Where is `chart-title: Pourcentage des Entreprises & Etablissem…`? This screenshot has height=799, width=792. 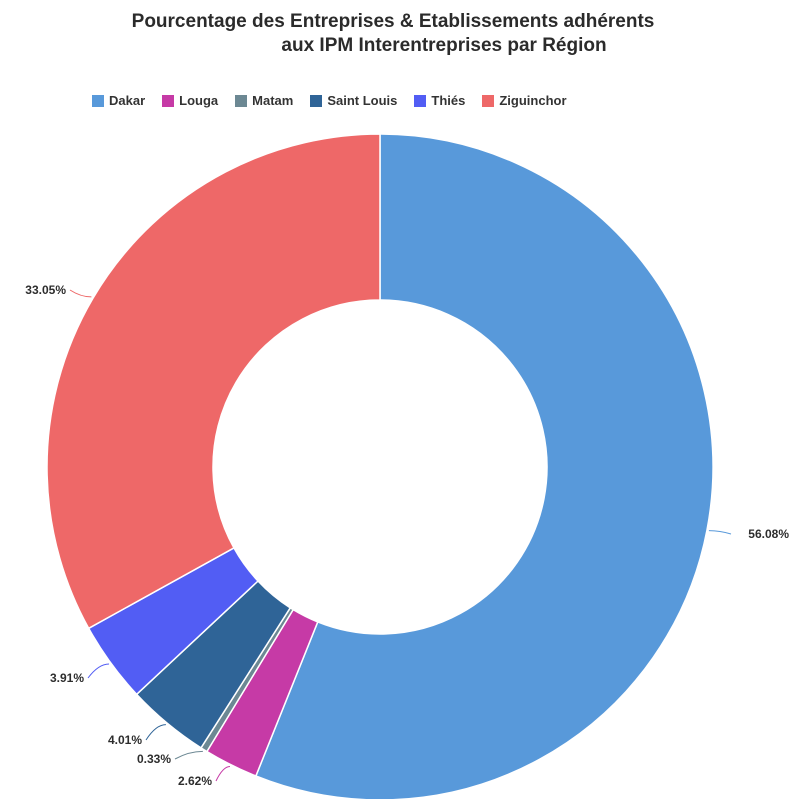
chart-title: Pourcentage des Entreprises & Etablissem… is located at coordinates (396, 34).